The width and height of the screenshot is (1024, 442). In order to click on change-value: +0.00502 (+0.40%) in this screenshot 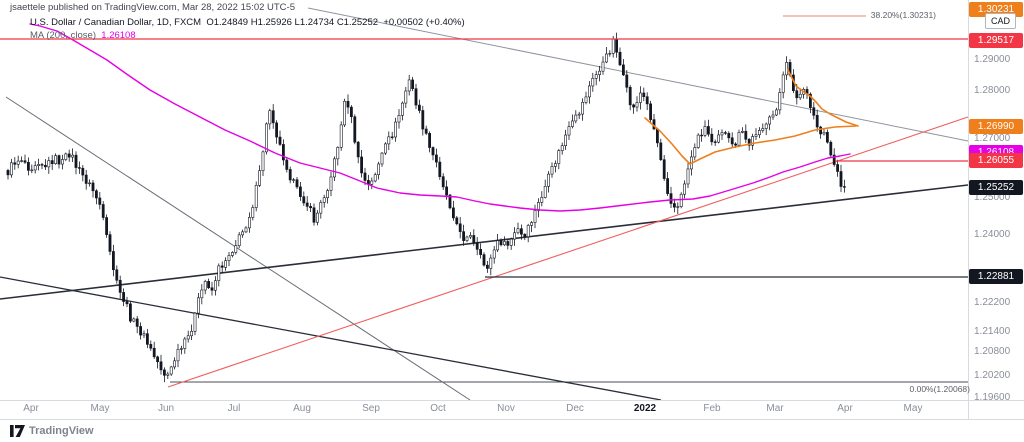, I will do `click(424, 22)`.